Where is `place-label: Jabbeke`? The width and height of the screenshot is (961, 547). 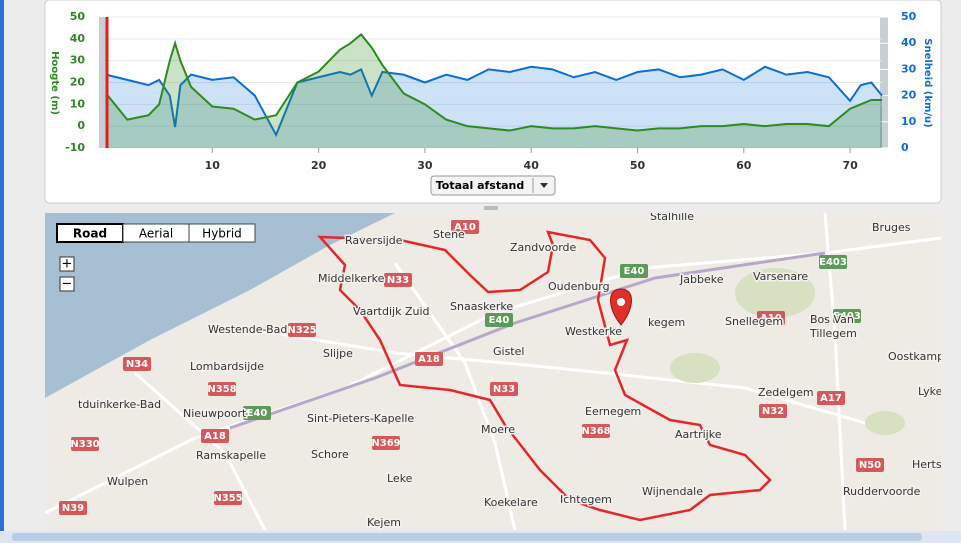 place-label: Jabbeke is located at coordinates (701, 279).